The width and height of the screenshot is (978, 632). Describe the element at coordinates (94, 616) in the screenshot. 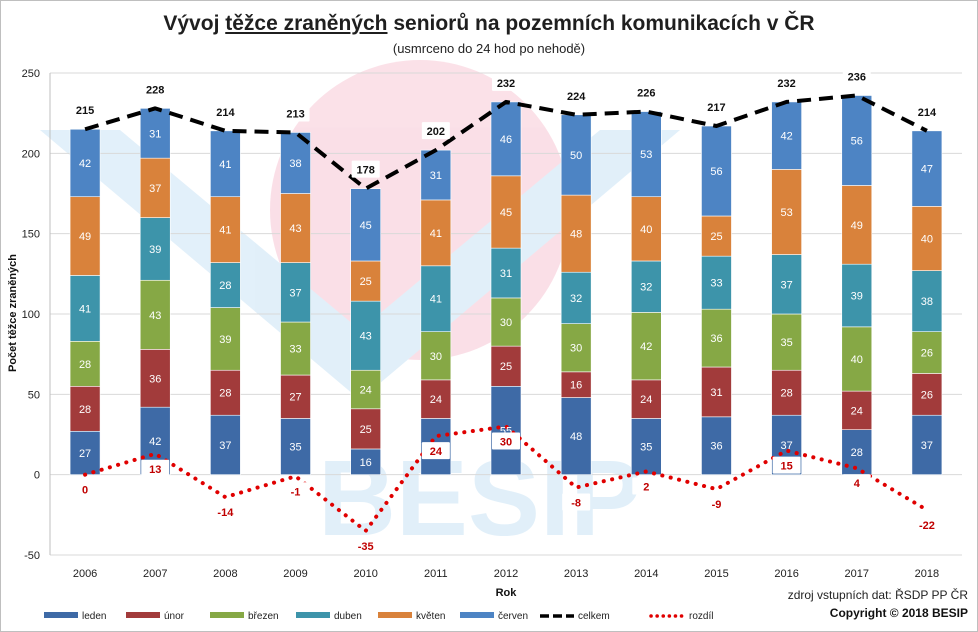

I see `legend-label: leden` at that location.